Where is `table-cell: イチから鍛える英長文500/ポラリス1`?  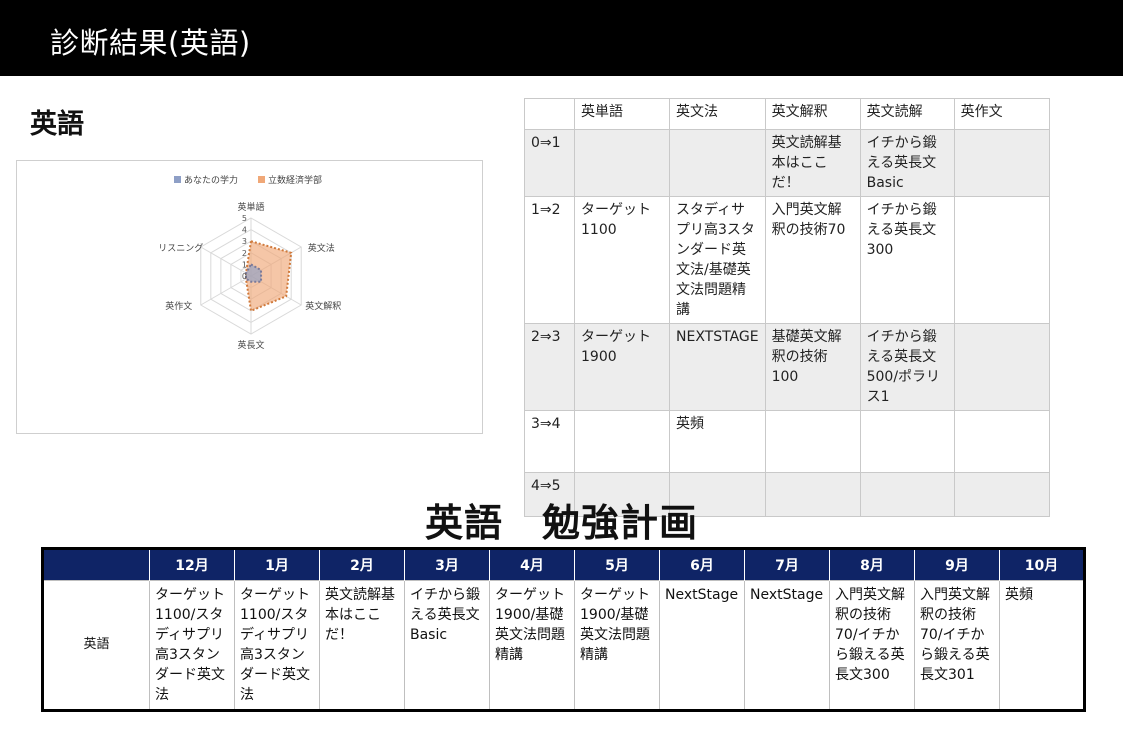
table-cell: イチから鍛える英長文500/ポラリス1 is located at coordinates (907, 367).